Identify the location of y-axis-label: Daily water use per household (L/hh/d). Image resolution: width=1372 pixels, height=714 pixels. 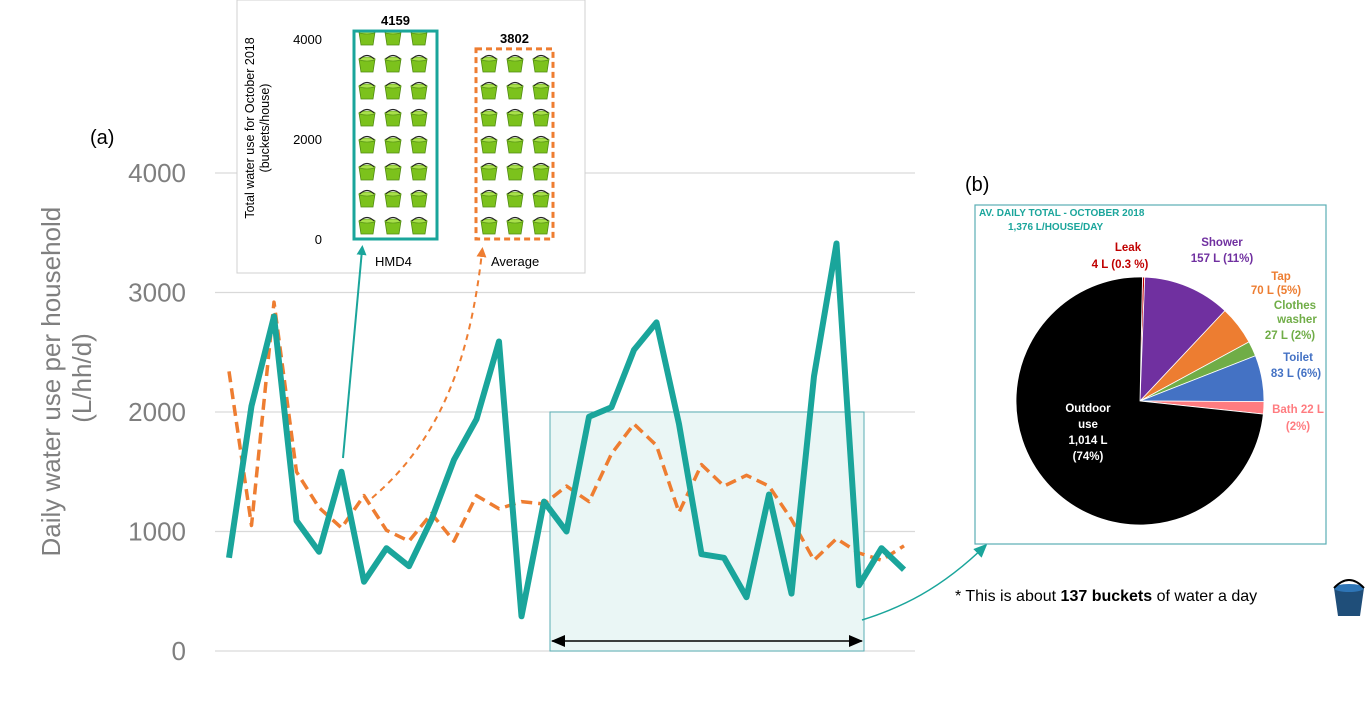
(66, 378).